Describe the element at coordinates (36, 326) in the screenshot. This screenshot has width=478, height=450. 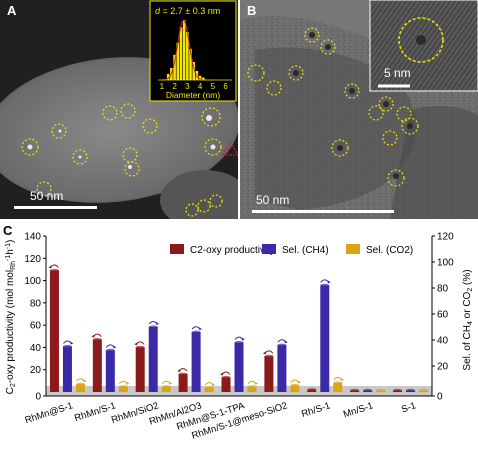
I see `left-tick-label: 60` at that location.